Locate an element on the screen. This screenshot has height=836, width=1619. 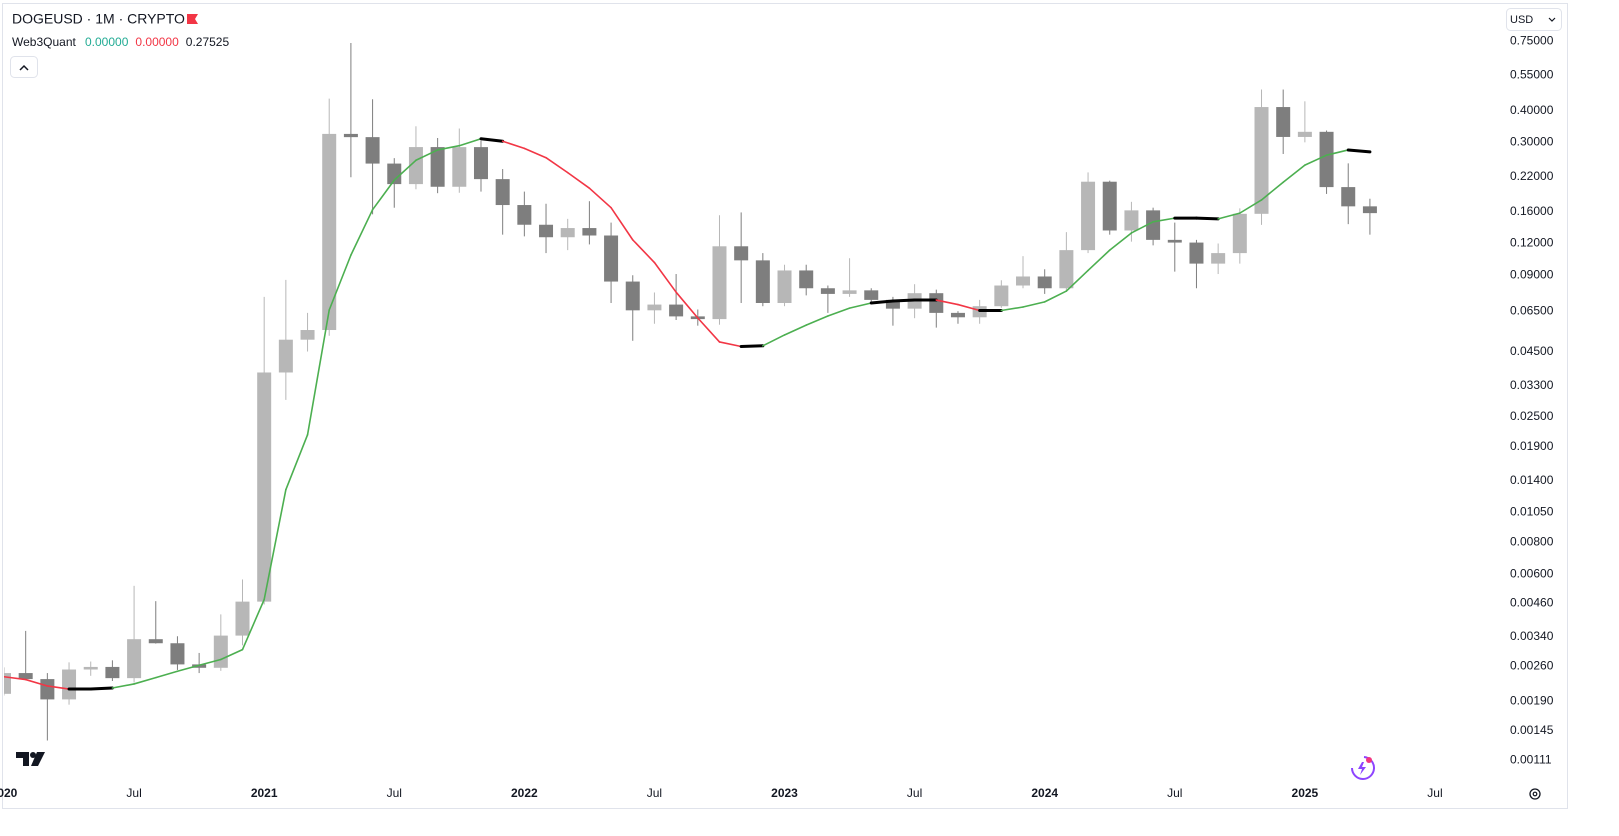
y-tick-label: 0.00111 is located at coordinates (1531, 760).